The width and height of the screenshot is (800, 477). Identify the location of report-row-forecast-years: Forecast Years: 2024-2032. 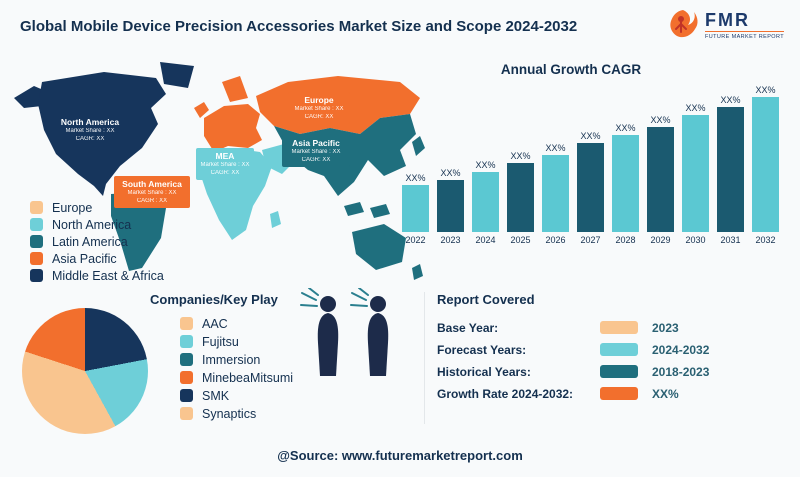
(612, 349).